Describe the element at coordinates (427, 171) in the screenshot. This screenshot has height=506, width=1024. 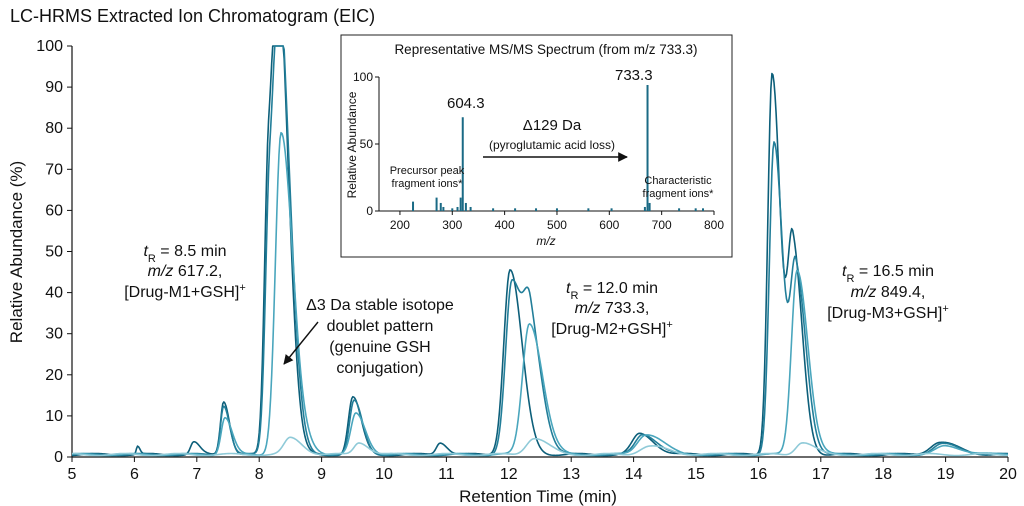
I see `left-note-line-1: Precursor peak` at that location.